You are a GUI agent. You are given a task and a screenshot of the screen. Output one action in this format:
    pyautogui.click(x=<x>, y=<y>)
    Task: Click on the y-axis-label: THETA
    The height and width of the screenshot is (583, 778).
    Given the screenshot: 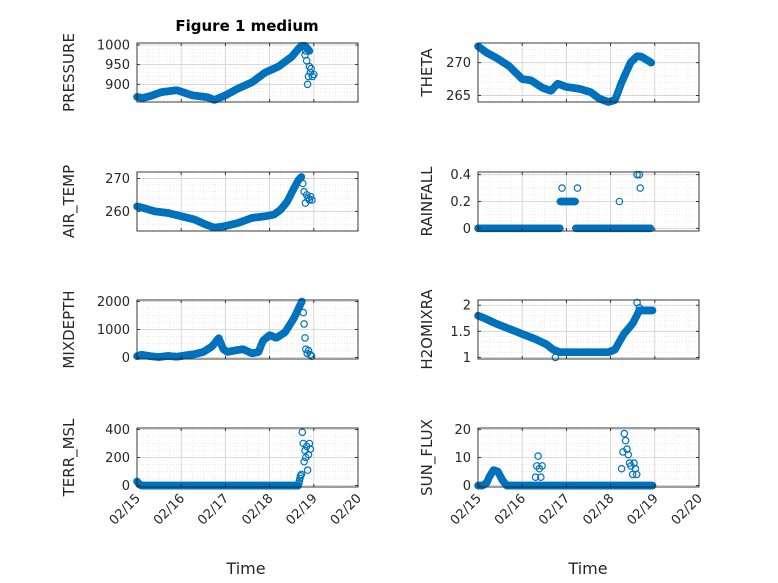 What is the action you would take?
    pyautogui.click(x=427, y=73)
    